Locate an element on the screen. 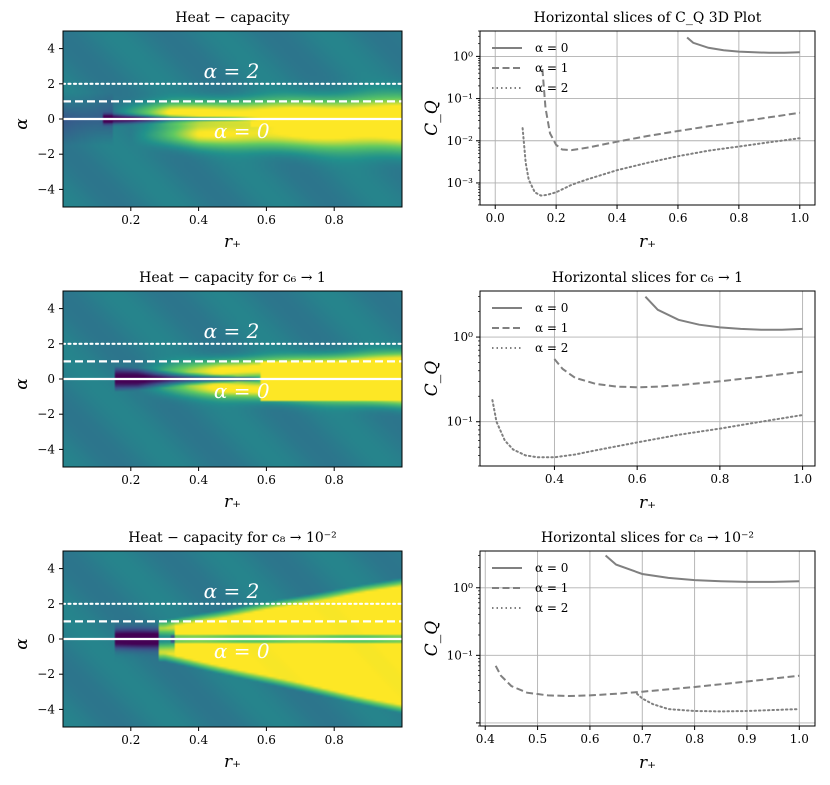  chart-title: Horizontal slices of C_Q 3D Plot is located at coordinates (648, 18).